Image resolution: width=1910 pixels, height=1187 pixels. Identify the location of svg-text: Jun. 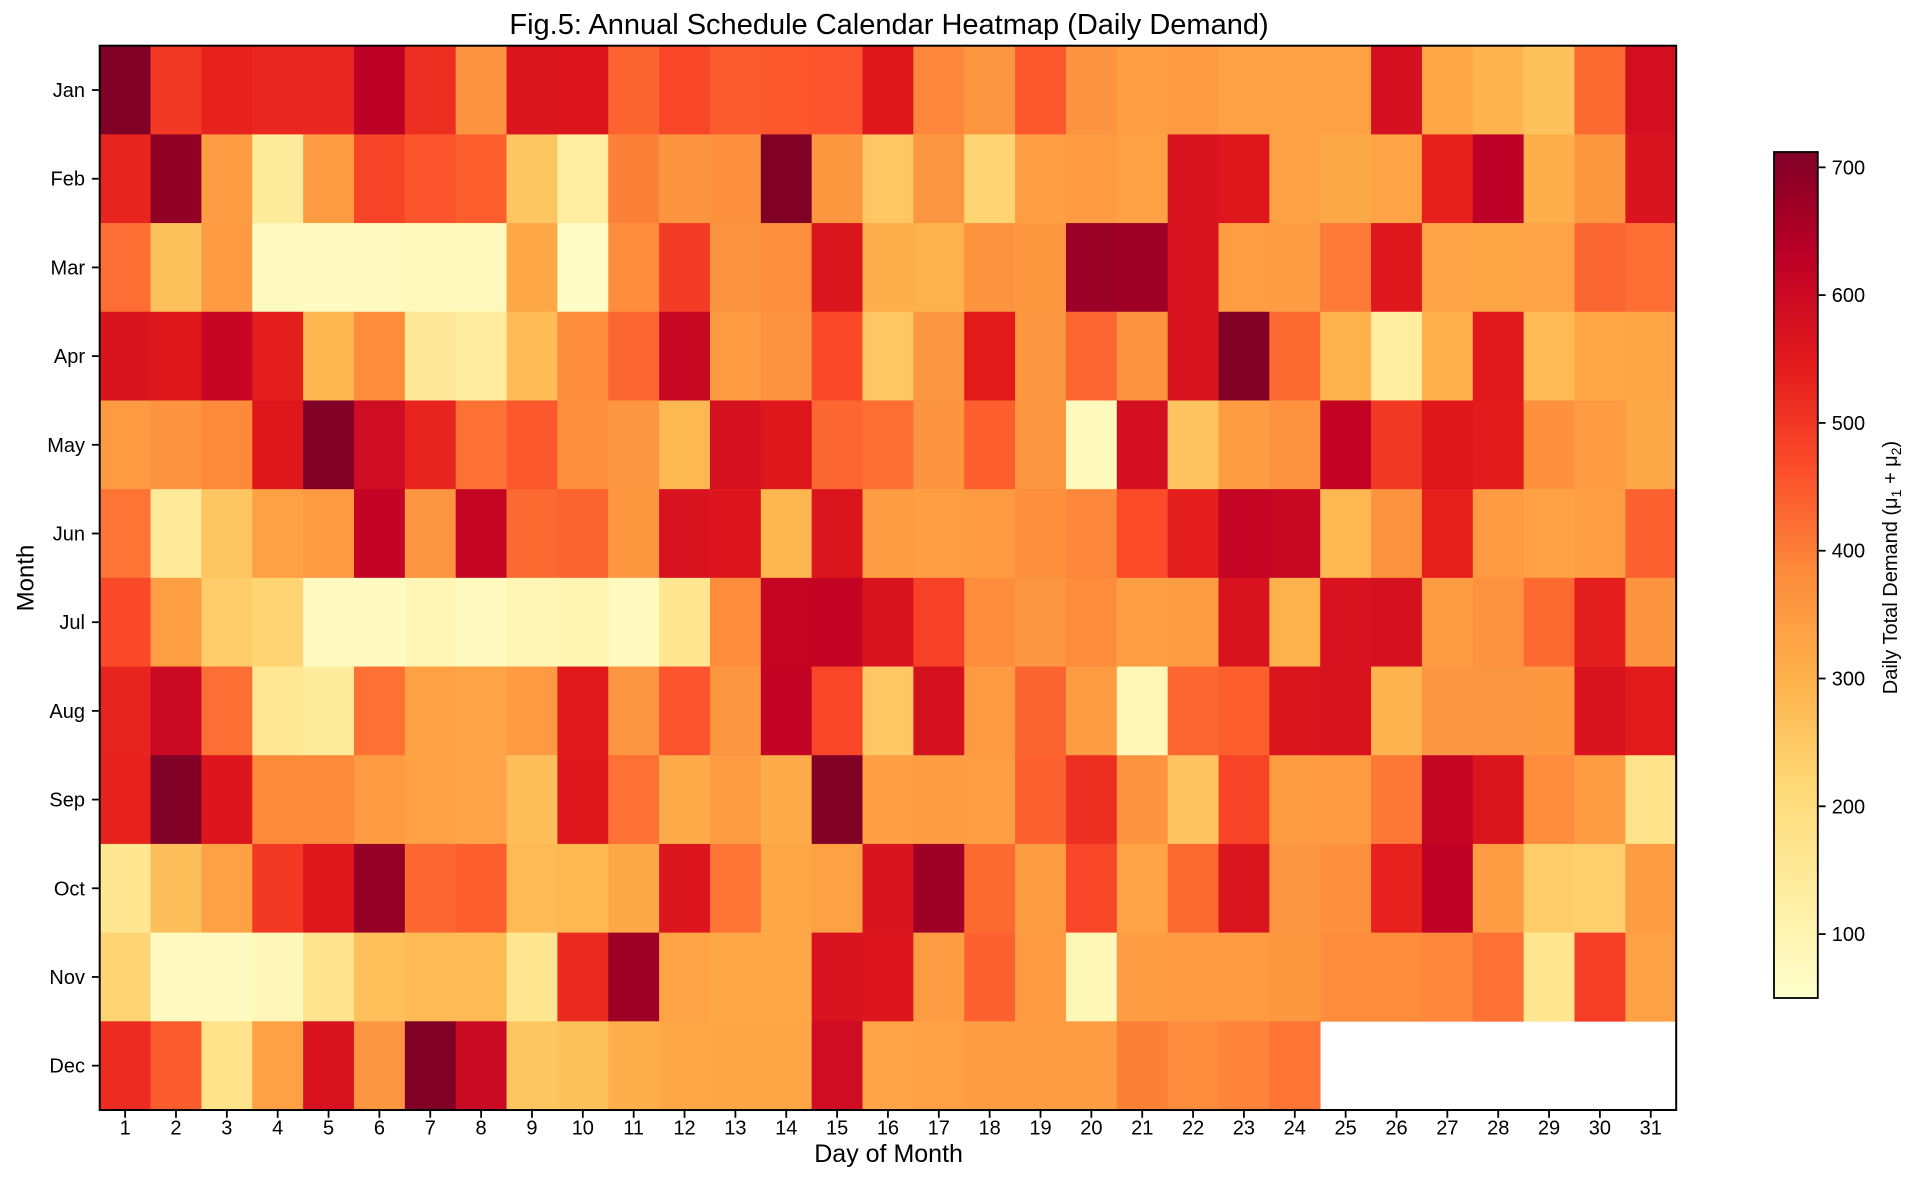
(69, 535).